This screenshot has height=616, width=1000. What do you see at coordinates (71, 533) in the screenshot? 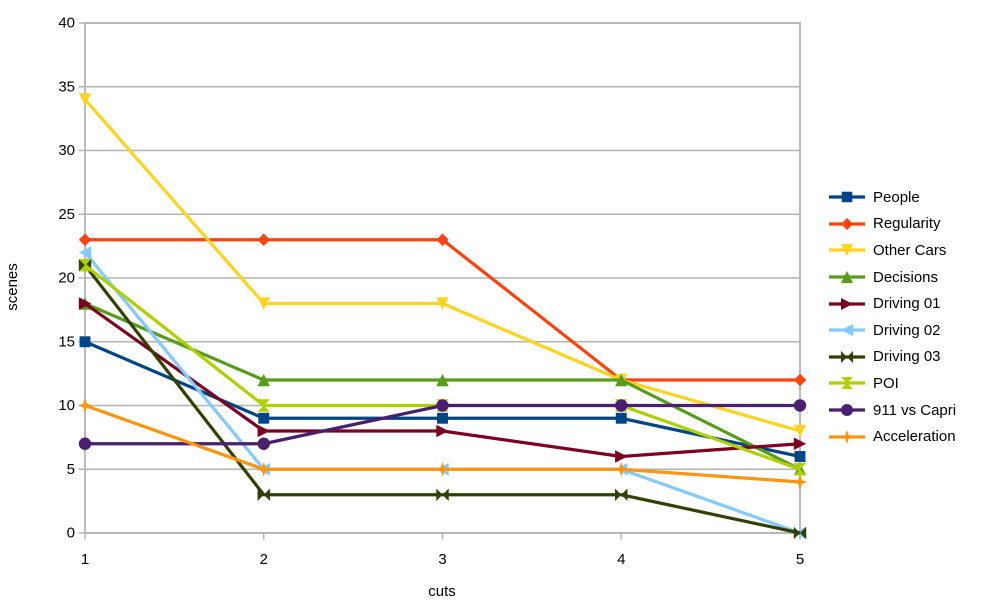
I see `y-tick-label: 0` at bounding box center [71, 533].